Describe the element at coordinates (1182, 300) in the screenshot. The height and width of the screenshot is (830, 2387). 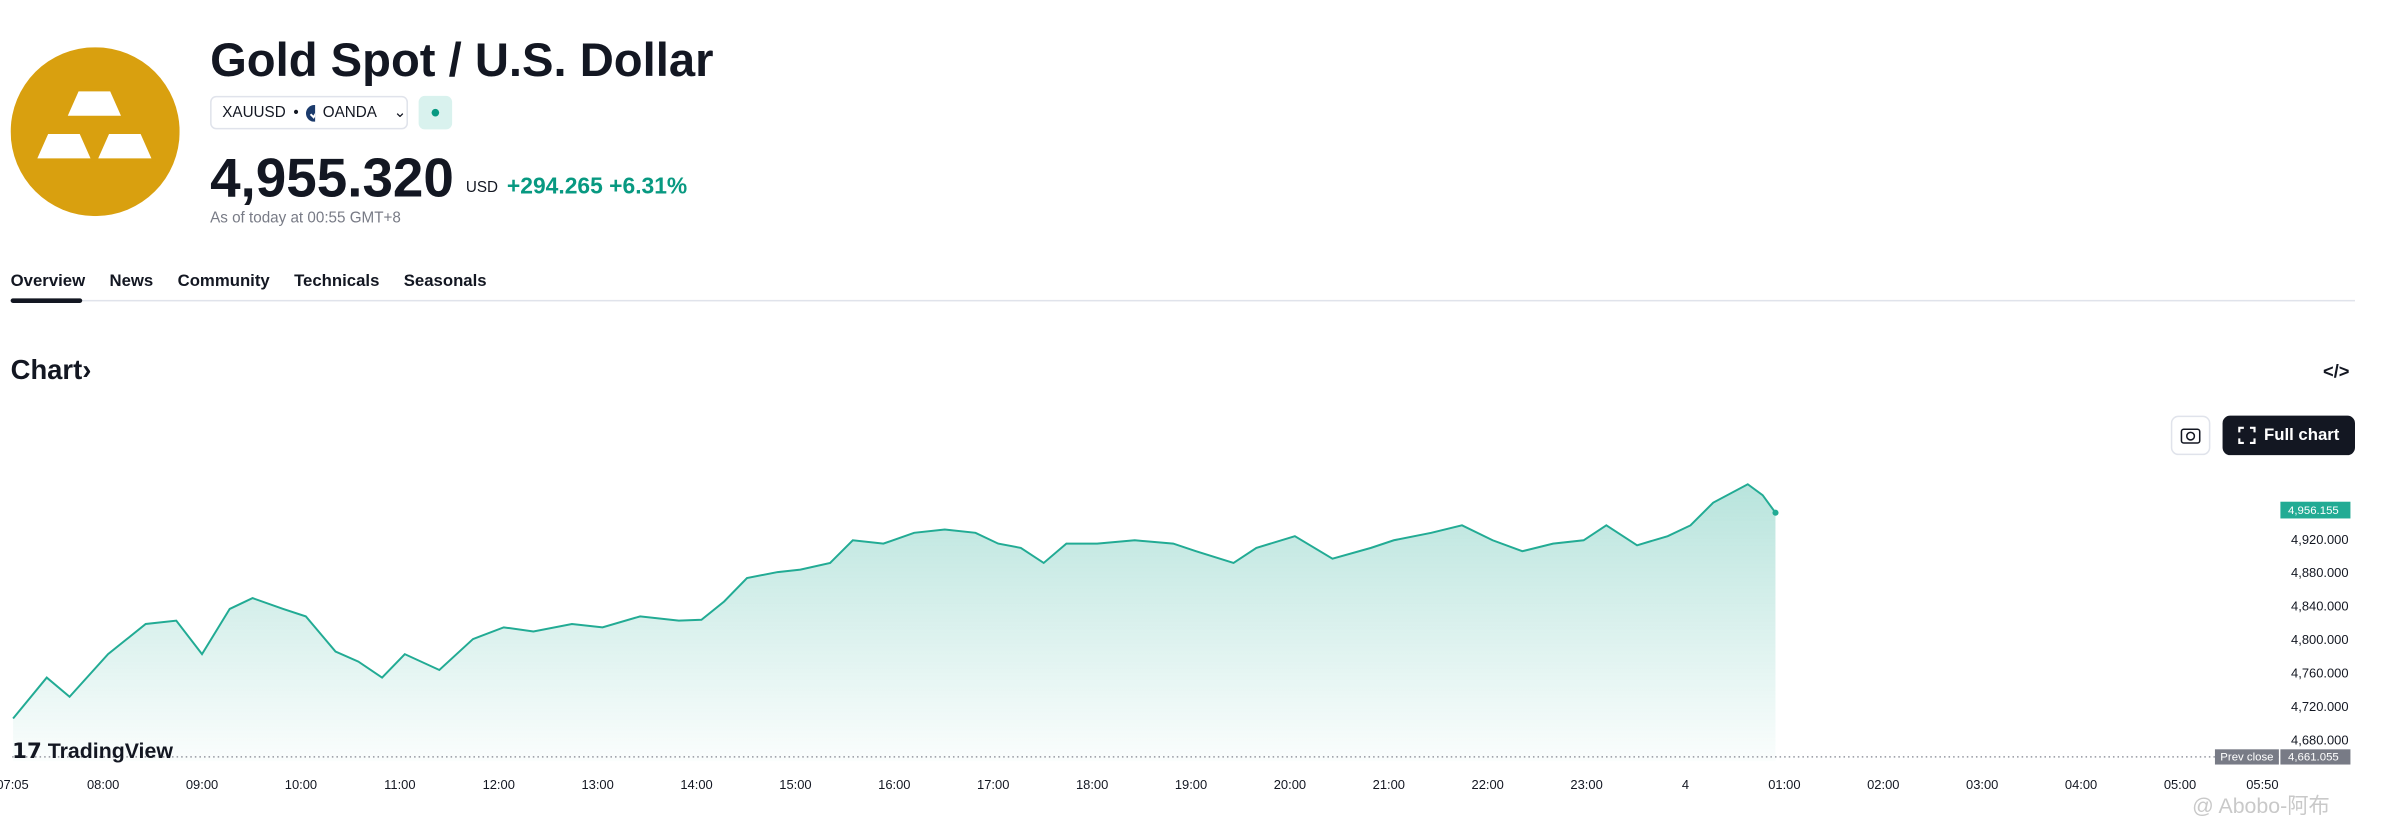
I see `tab-divider` at that location.